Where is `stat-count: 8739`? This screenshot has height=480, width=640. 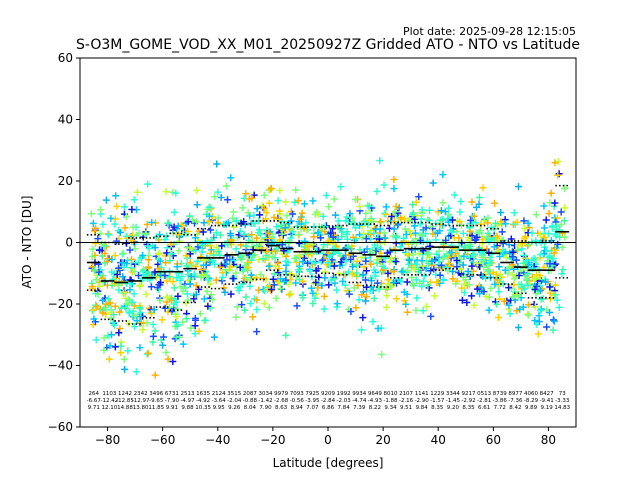 stat-count: 8739 is located at coordinates (500, 394).